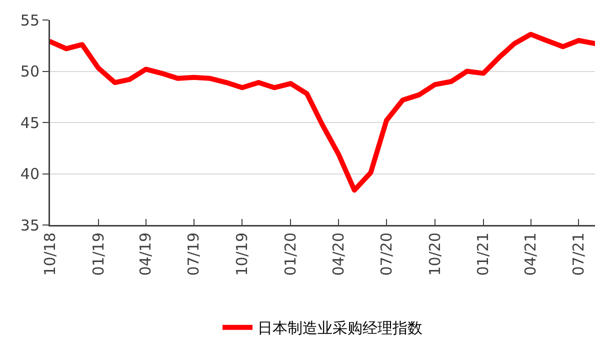  What do you see at coordinates (483, 254) in the screenshot?
I see `x-tick-label: 01/21` at bounding box center [483, 254].